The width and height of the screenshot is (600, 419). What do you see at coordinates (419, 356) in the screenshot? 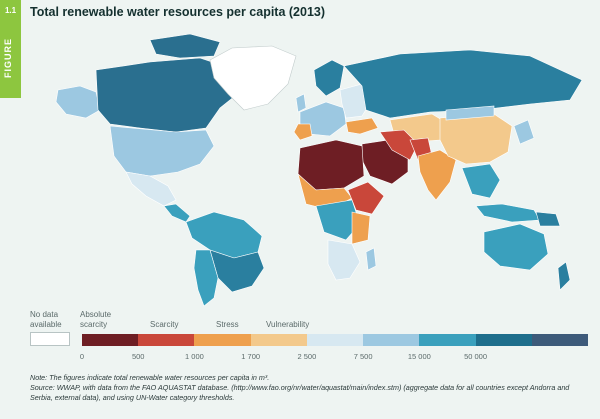
I see `legend-tick-label: 15 000` at bounding box center [419, 356].